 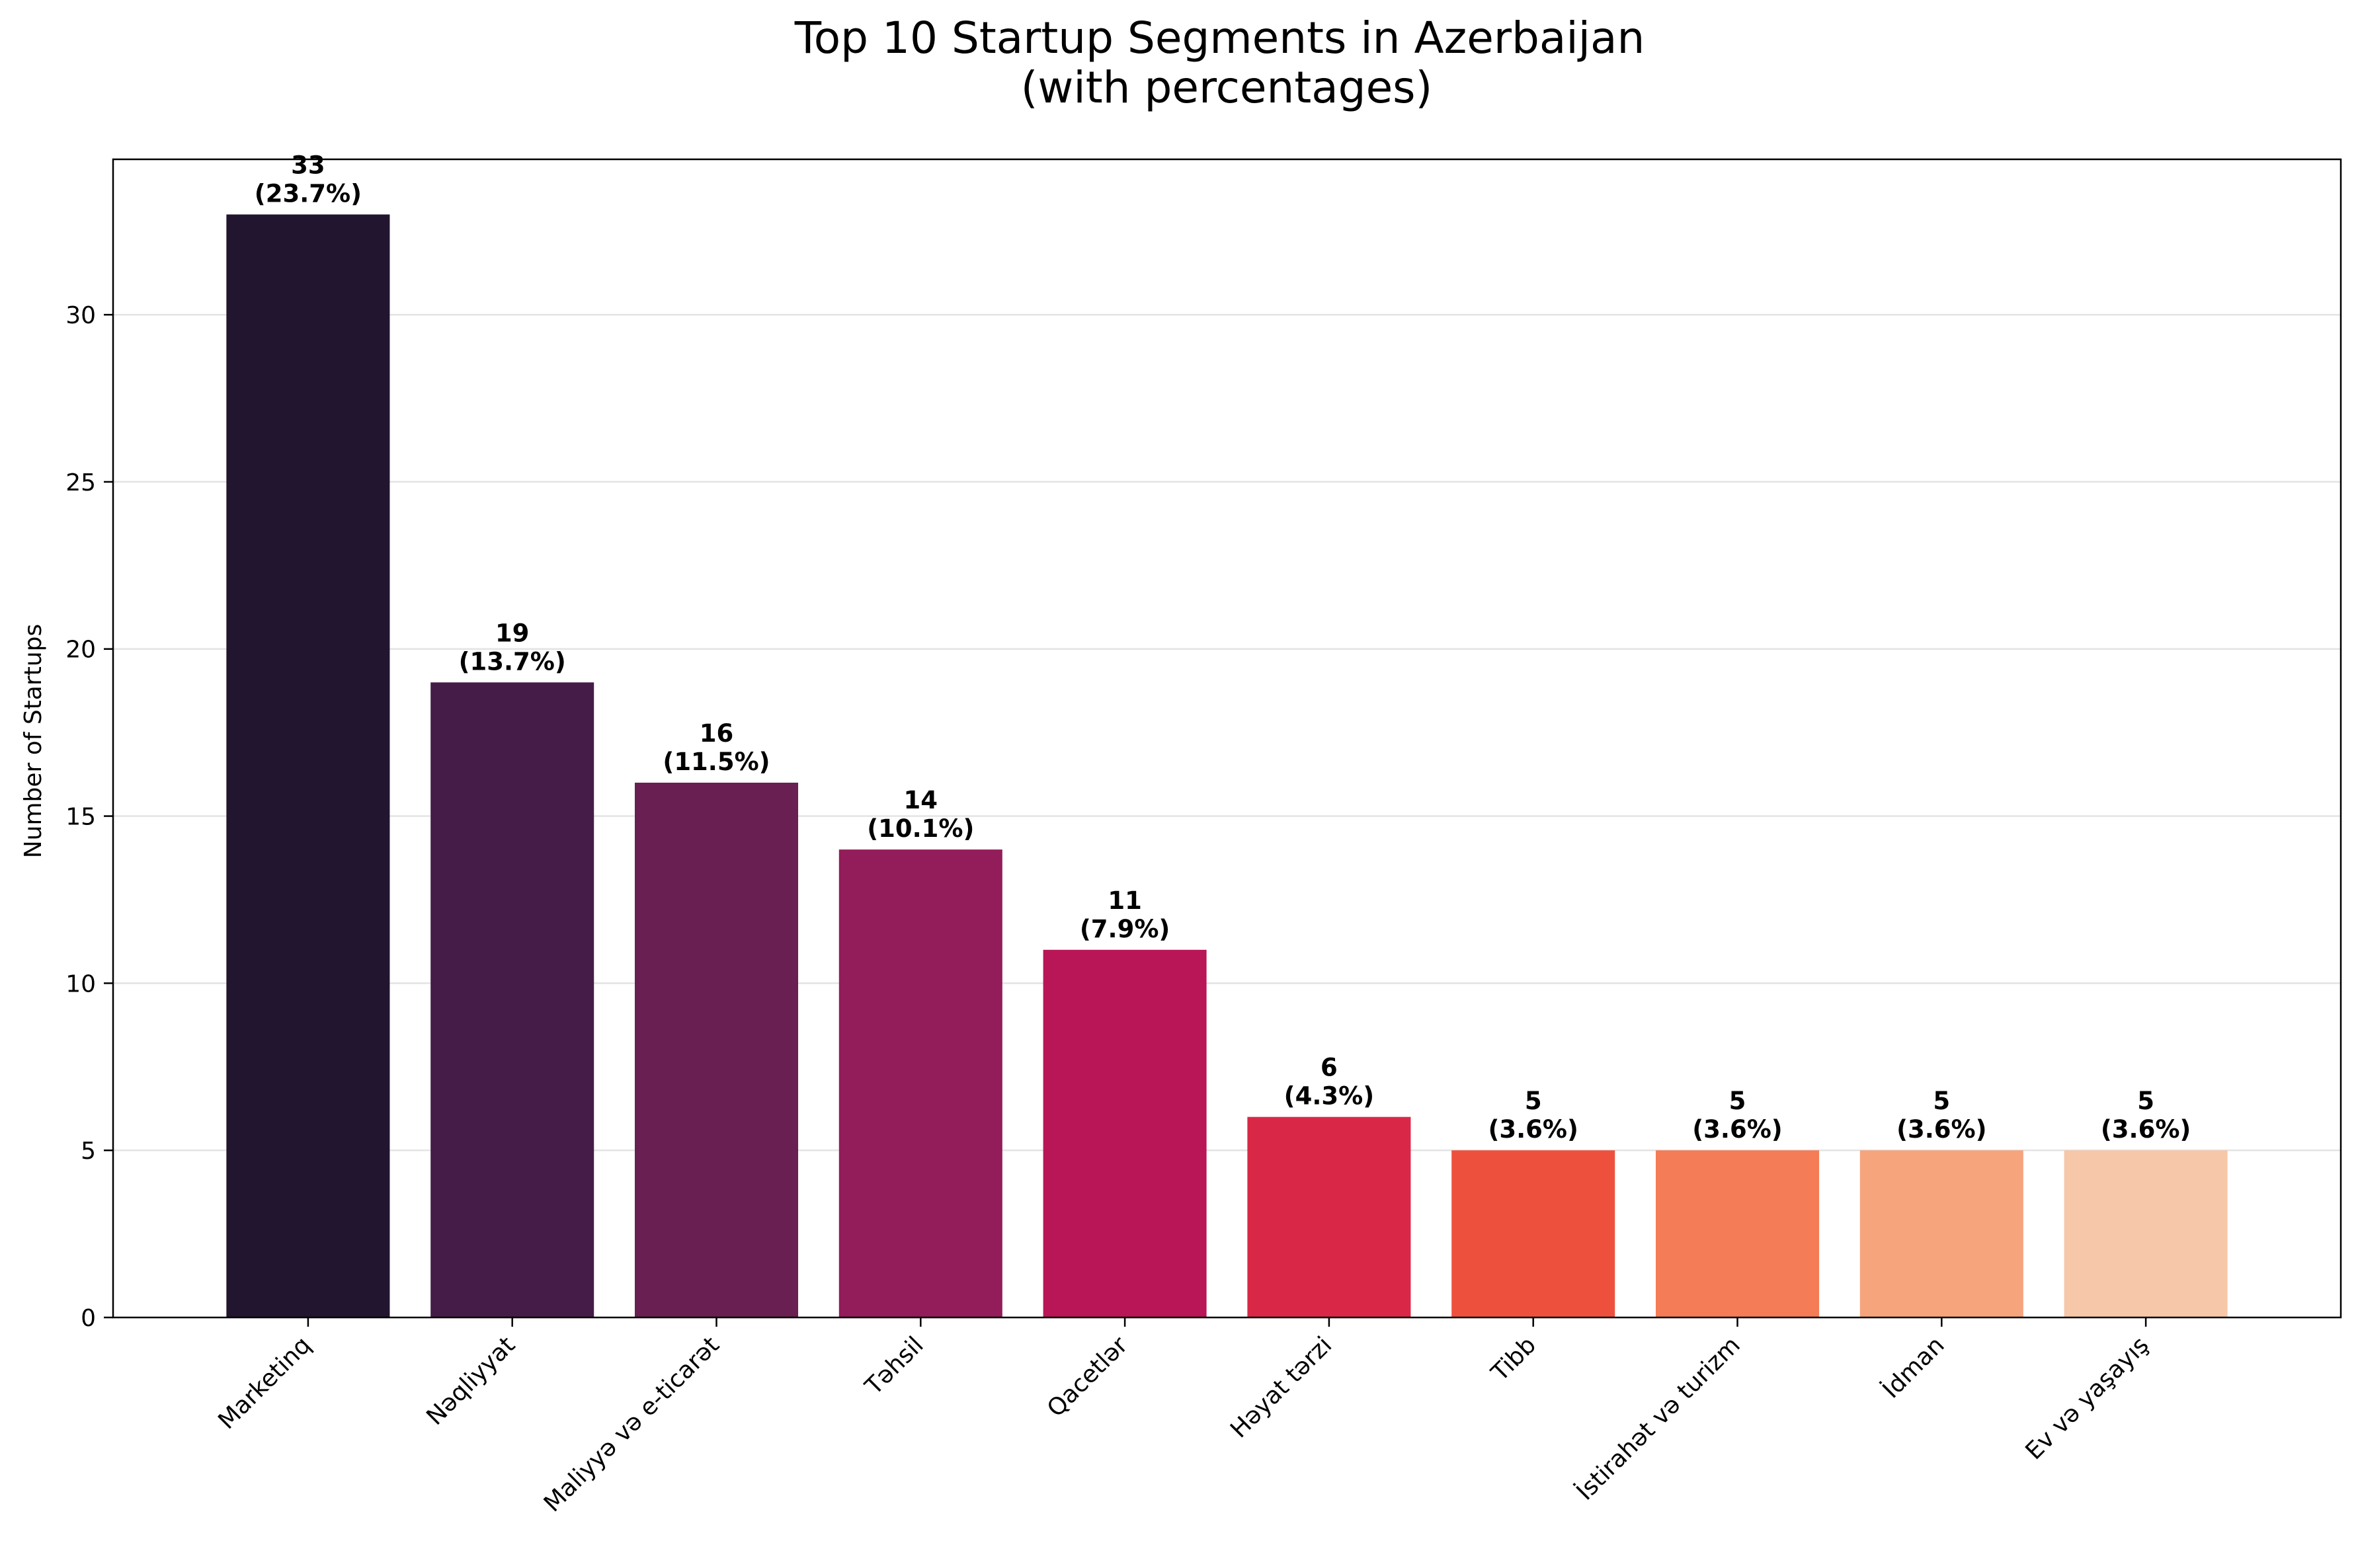 What do you see at coordinates (80, 315) in the screenshot?
I see `y-tick-label: 30` at bounding box center [80, 315].